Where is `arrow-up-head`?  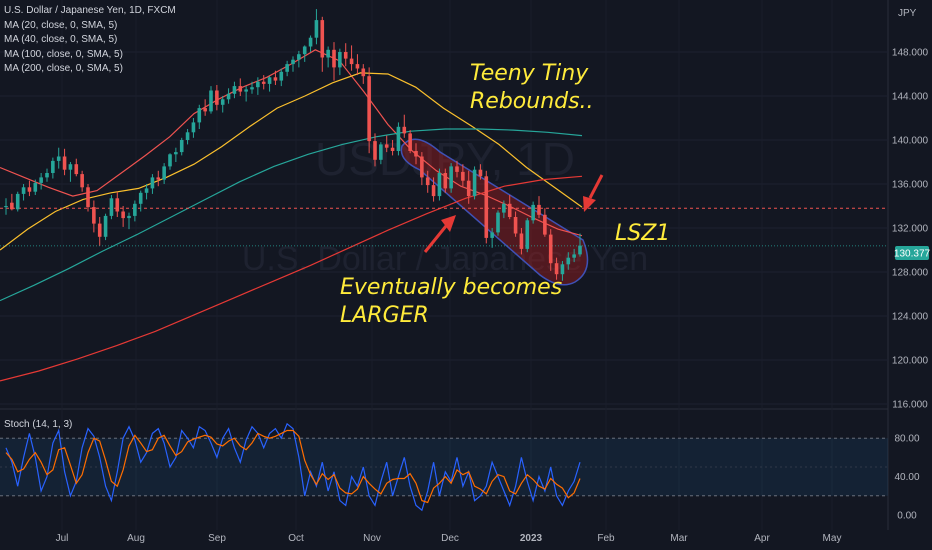
arrow-up-head is located at coordinates (448, 223).